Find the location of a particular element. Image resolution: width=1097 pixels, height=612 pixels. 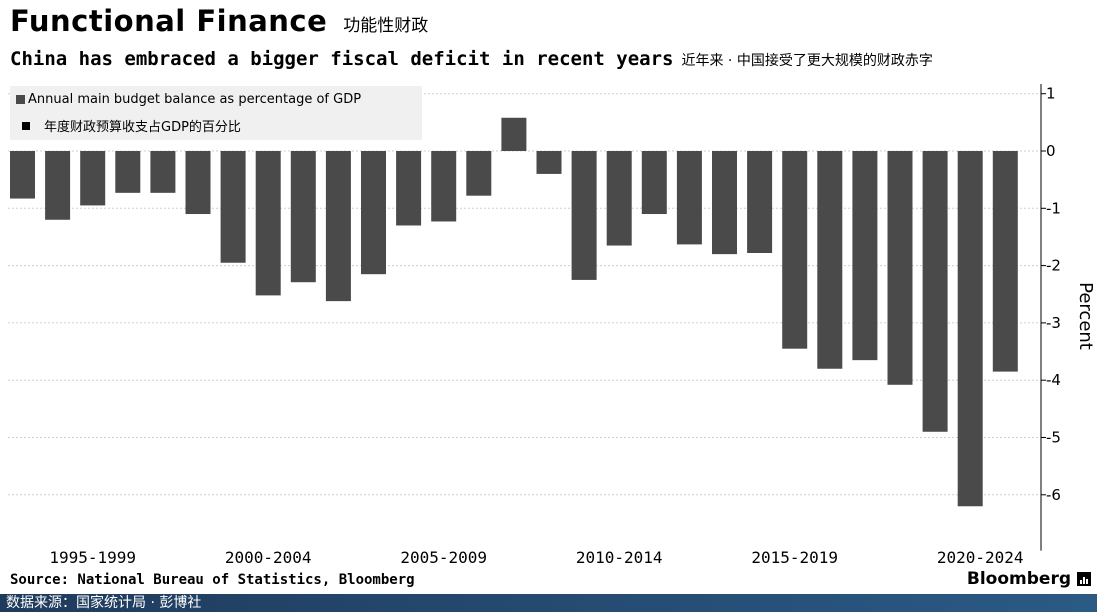

legend-swatch-cn is located at coordinates (26, 125).